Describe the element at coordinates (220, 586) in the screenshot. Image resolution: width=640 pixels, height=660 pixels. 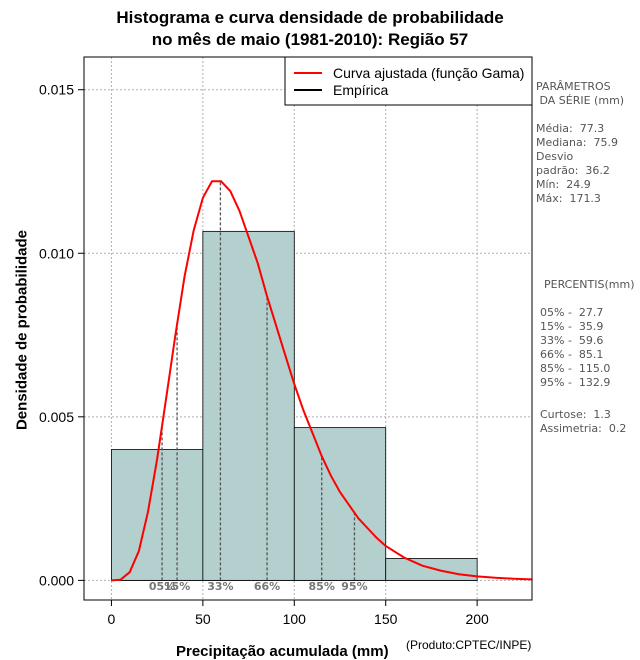
I see `percentile-label: 33%` at that location.